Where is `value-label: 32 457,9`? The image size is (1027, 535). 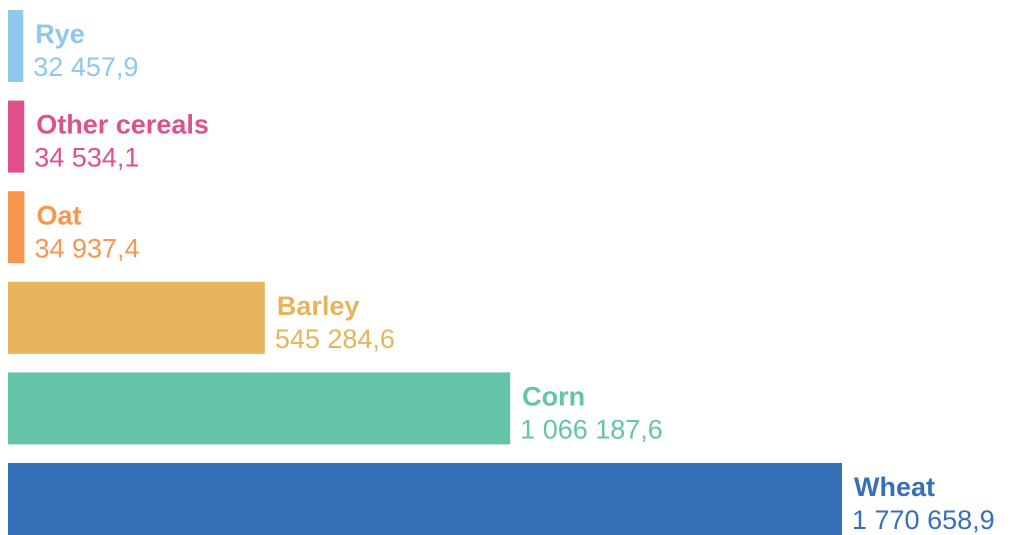
value-label: 32 457,9 is located at coordinates (85, 67).